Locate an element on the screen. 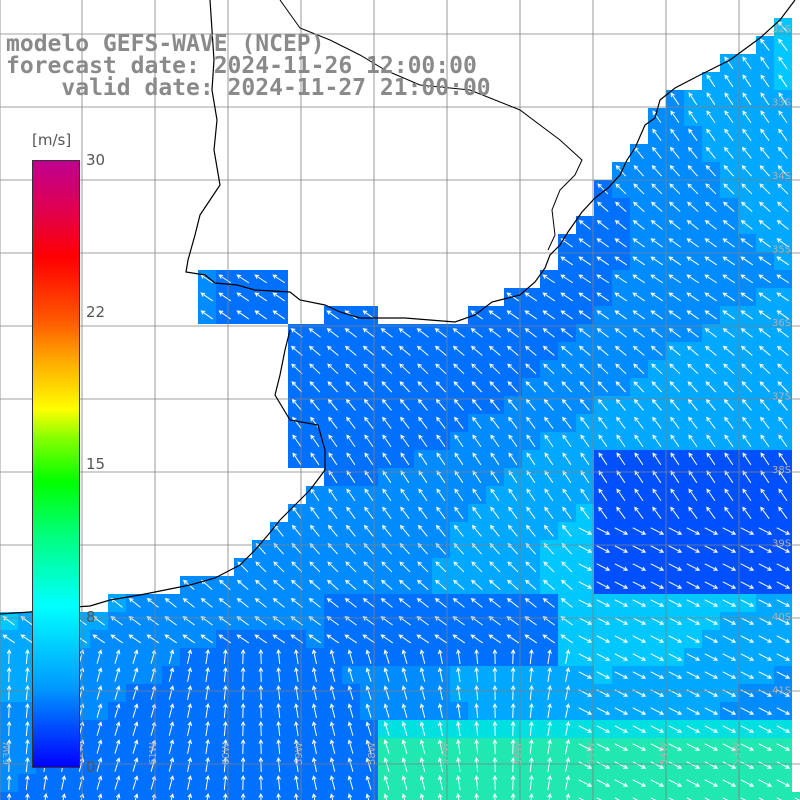 This screenshot has height=800, width=800. latitude-label: 34S is located at coordinates (781, 176).